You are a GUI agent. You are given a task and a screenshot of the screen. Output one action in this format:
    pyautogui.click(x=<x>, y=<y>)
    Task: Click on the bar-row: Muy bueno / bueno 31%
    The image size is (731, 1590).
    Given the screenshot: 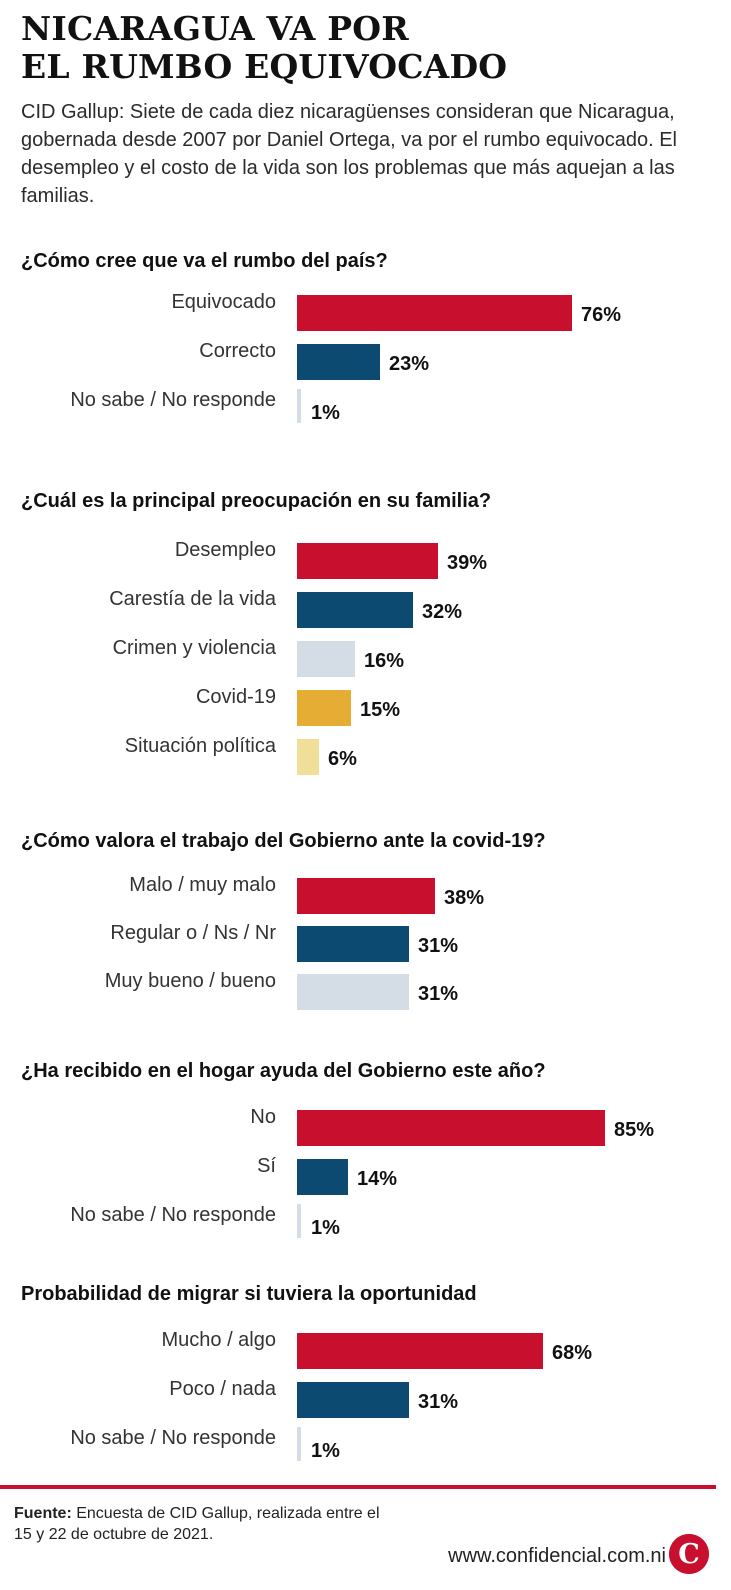 What is the action you would take?
    pyautogui.click(x=365, y=990)
    